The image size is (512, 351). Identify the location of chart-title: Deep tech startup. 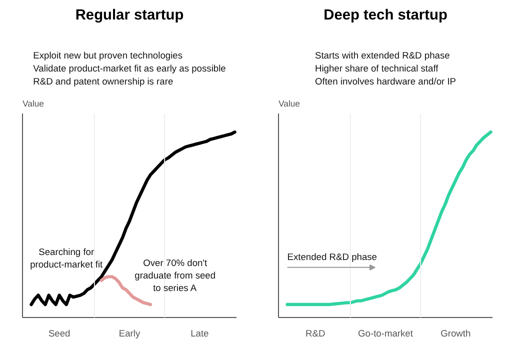
(386, 16).